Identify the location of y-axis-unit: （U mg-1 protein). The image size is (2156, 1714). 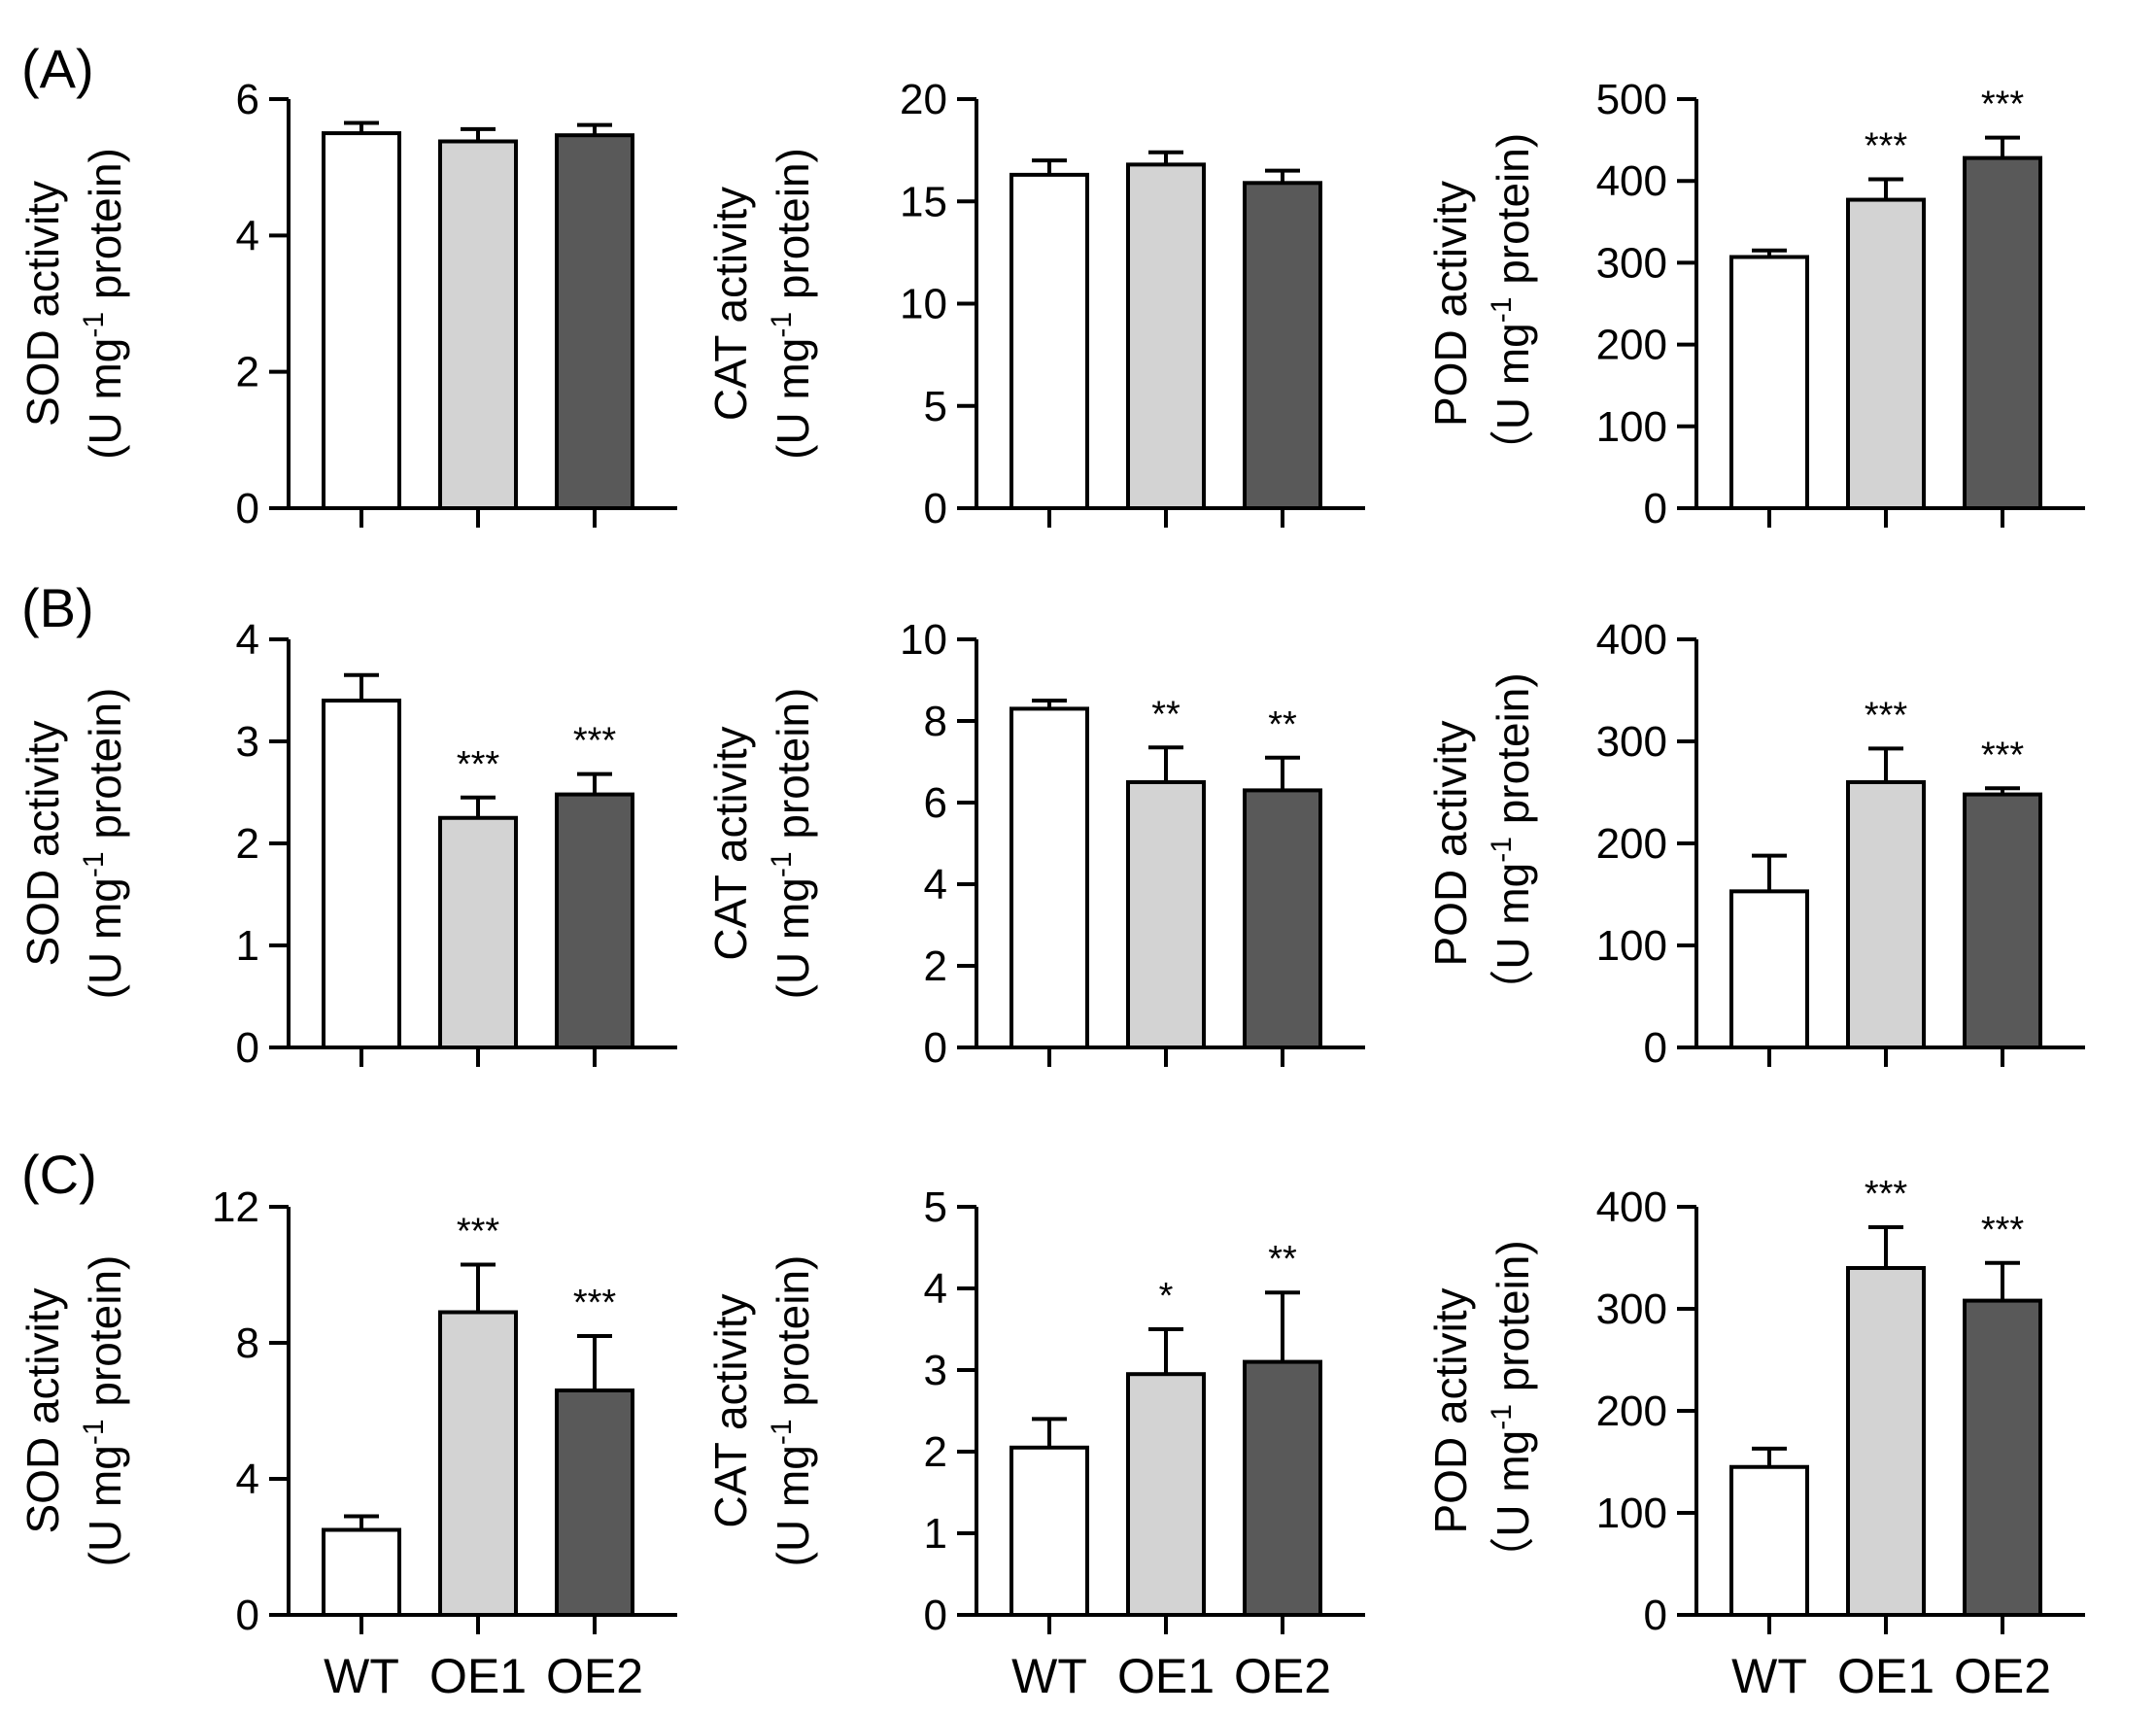
(1512, 842).